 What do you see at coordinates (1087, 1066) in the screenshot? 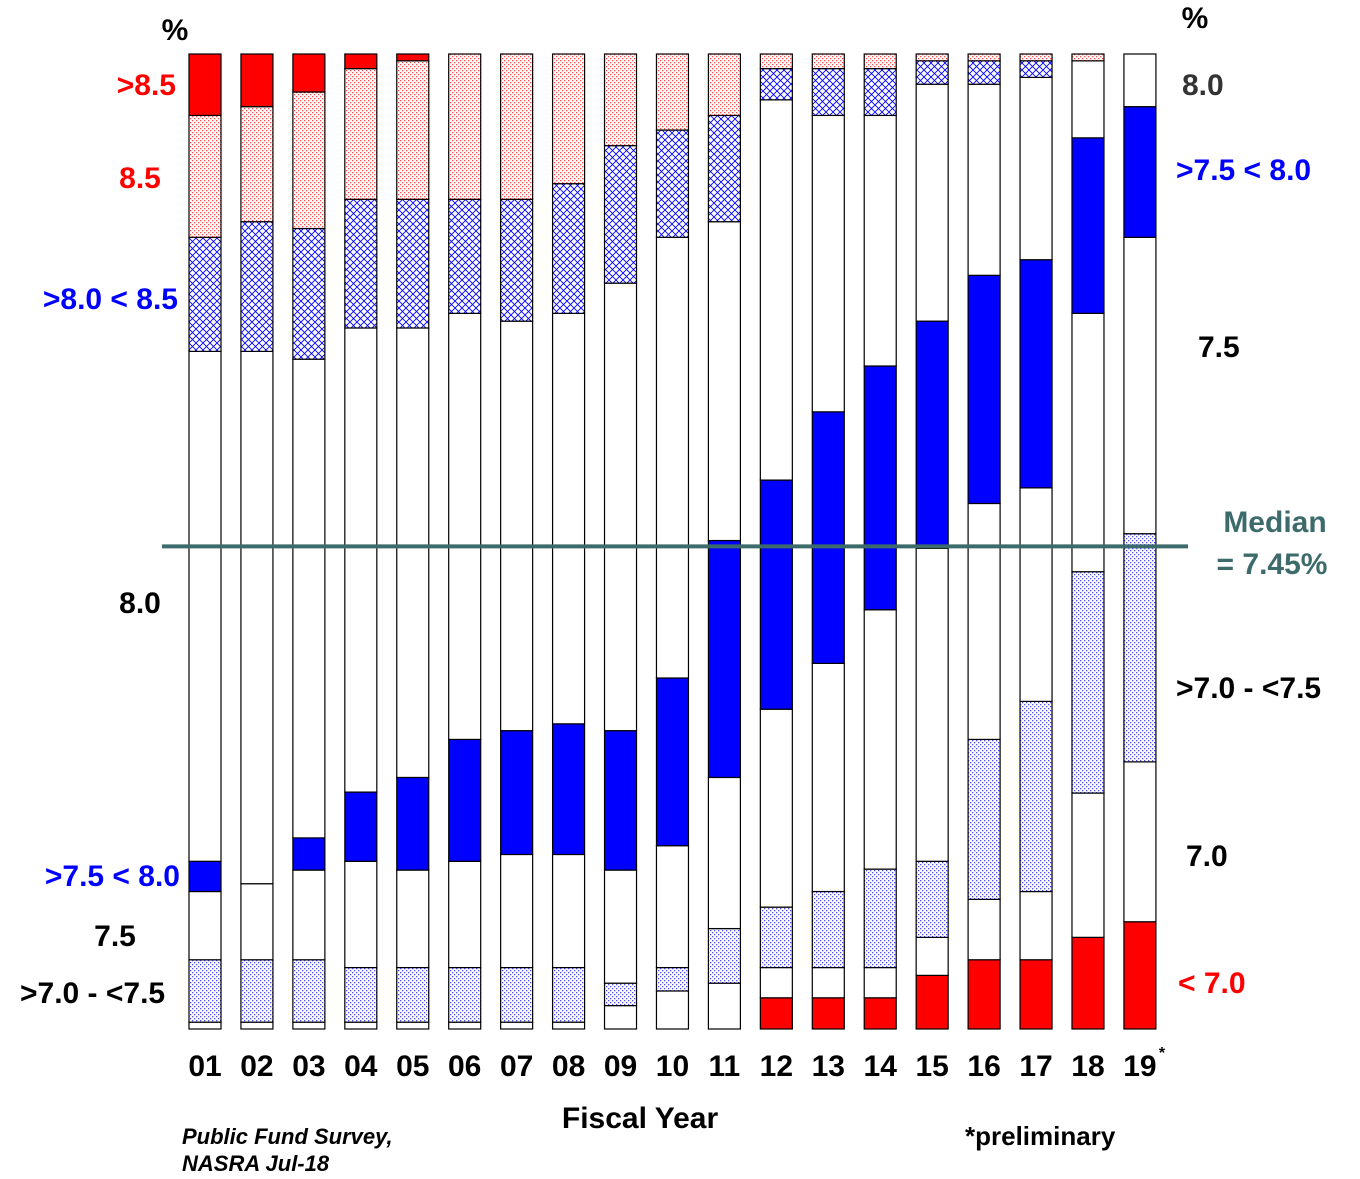
I see `x-tick-label: 18` at bounding box center [1087, 1066].